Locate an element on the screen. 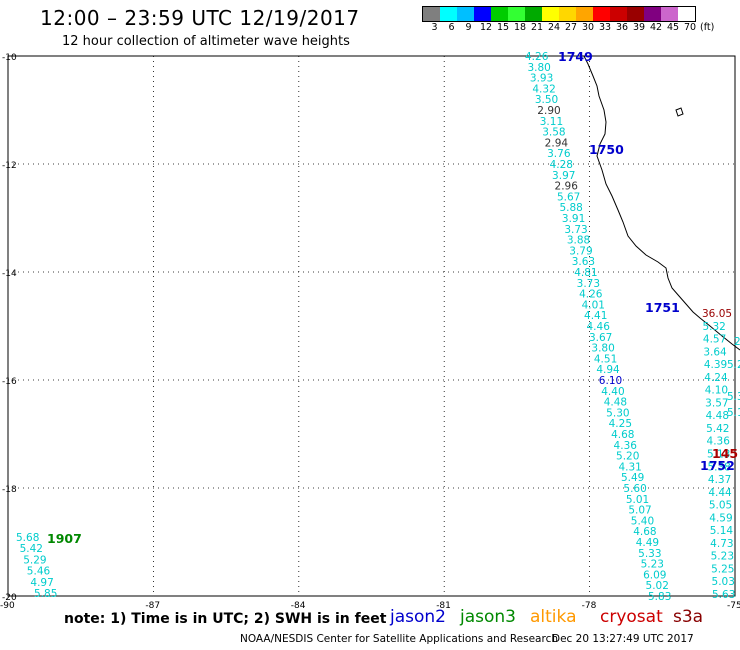  wave-height-value: 5.13 is located at coordinates (718, 455).